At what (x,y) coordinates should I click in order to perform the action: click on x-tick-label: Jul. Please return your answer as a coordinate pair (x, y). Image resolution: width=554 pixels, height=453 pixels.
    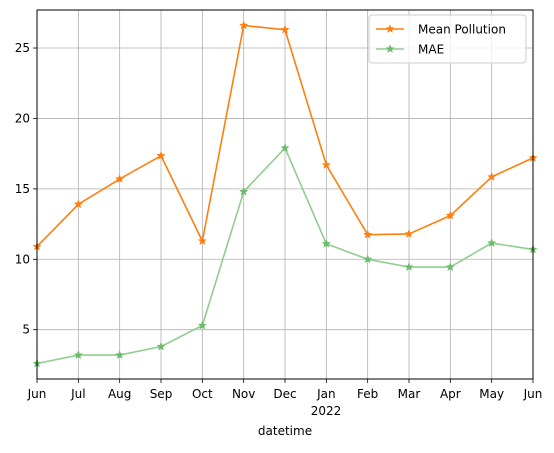
    Looking at the image, I should click on (77, 394).